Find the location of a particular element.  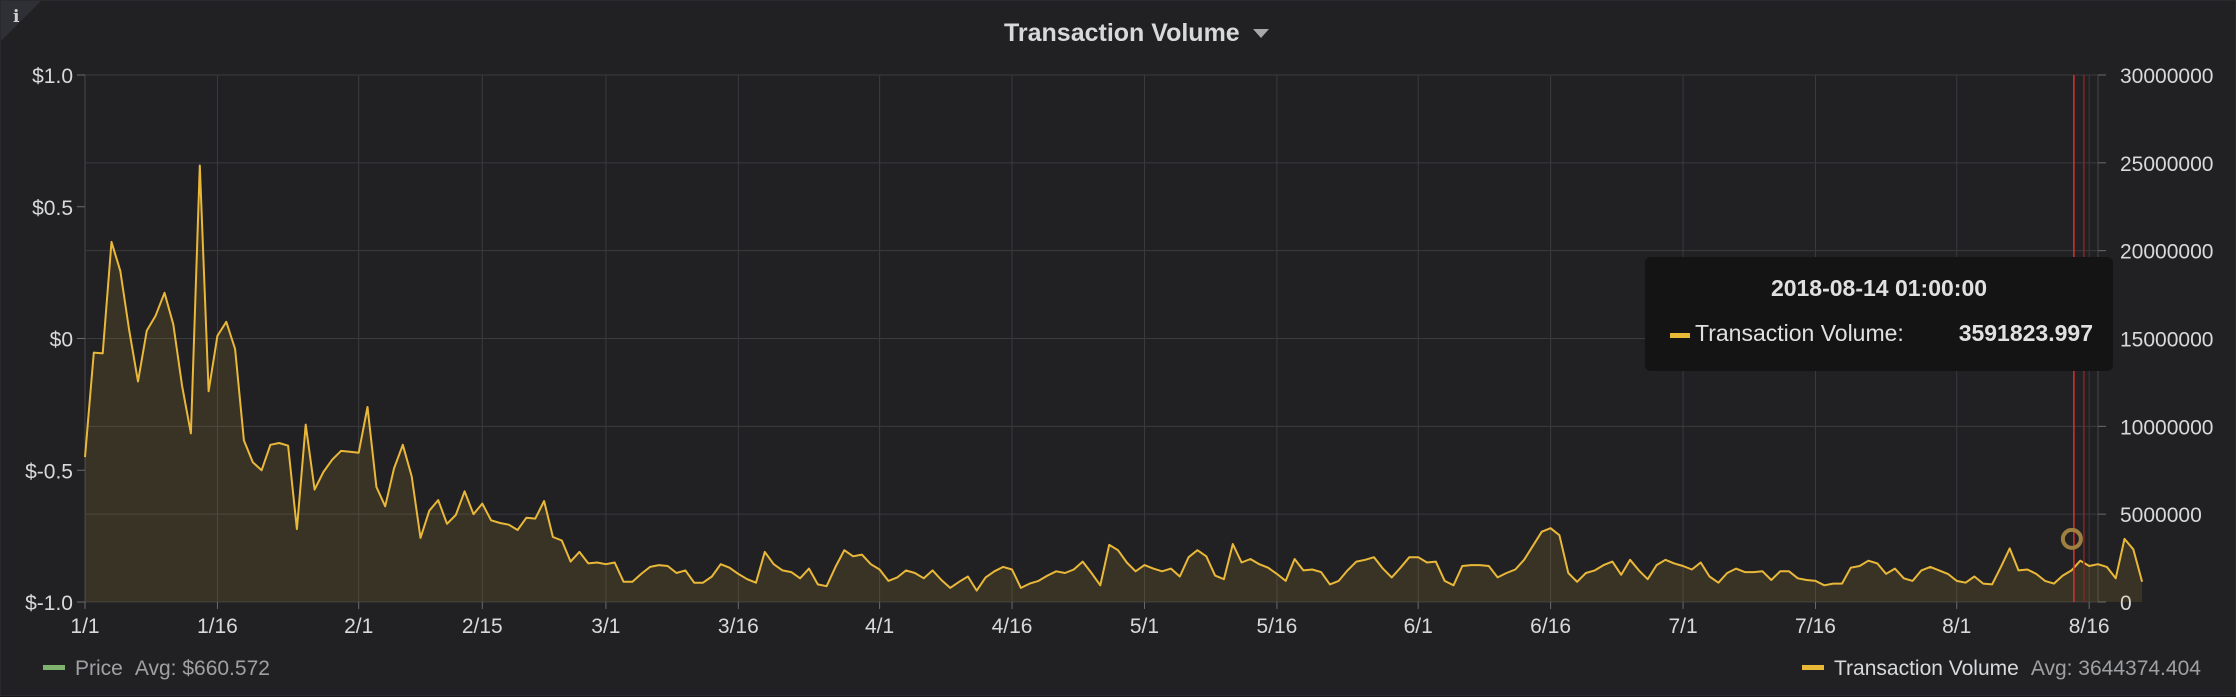

chevron-down-icon is located at coordinates (1261, 33).